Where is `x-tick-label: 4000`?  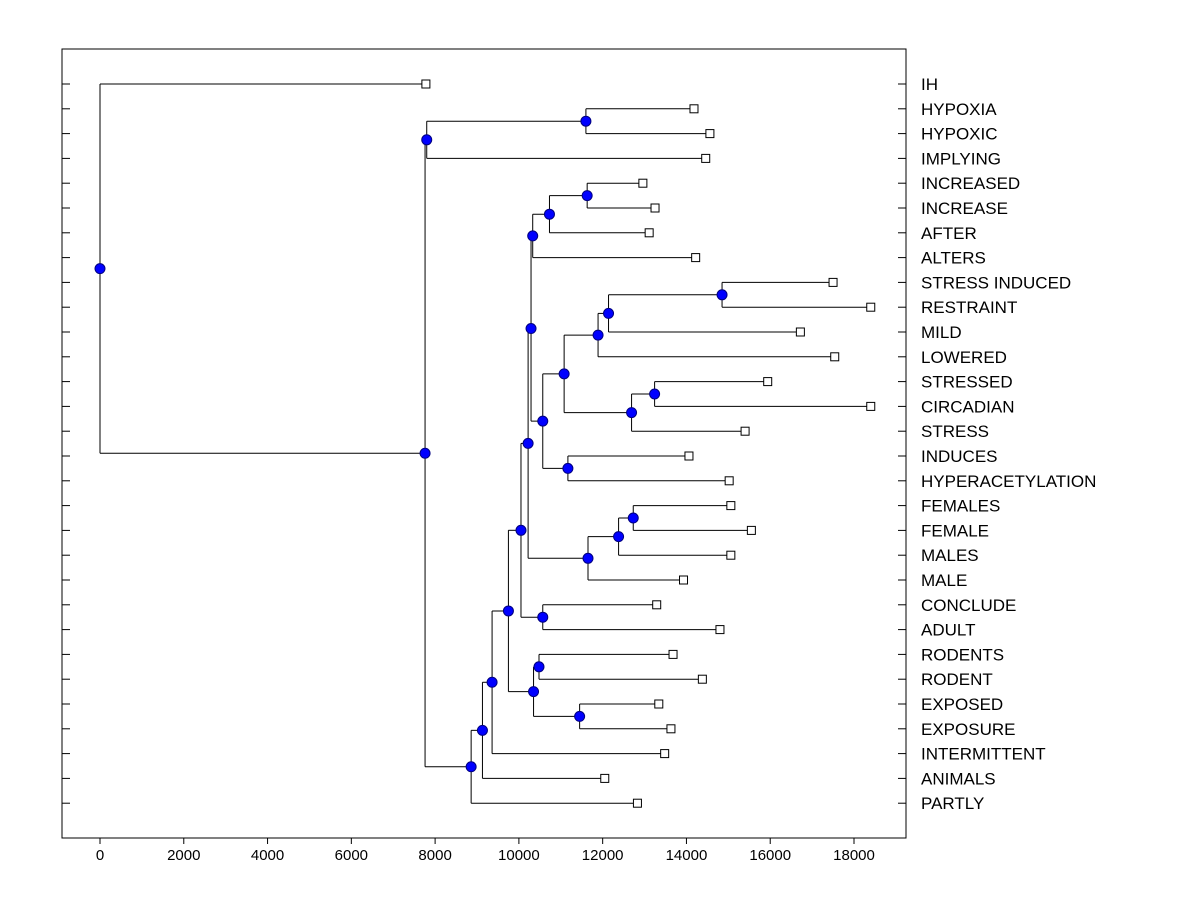
x-tick-label: 4000 is located at coordinates (267, 855).